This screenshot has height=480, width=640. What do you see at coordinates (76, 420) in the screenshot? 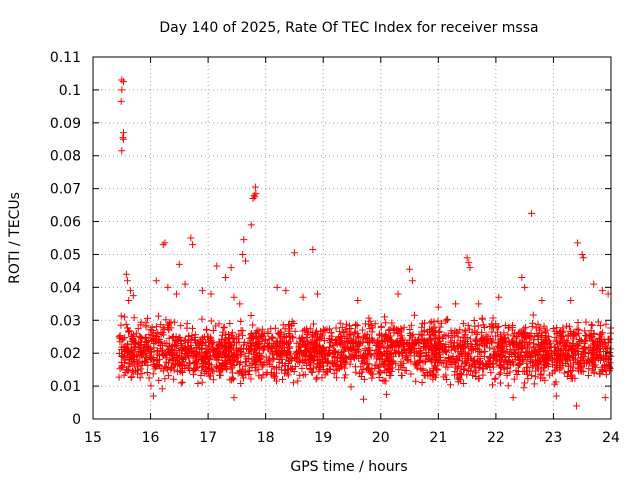
I see `y-tick-label: 0` at bounding box center [76, 420].